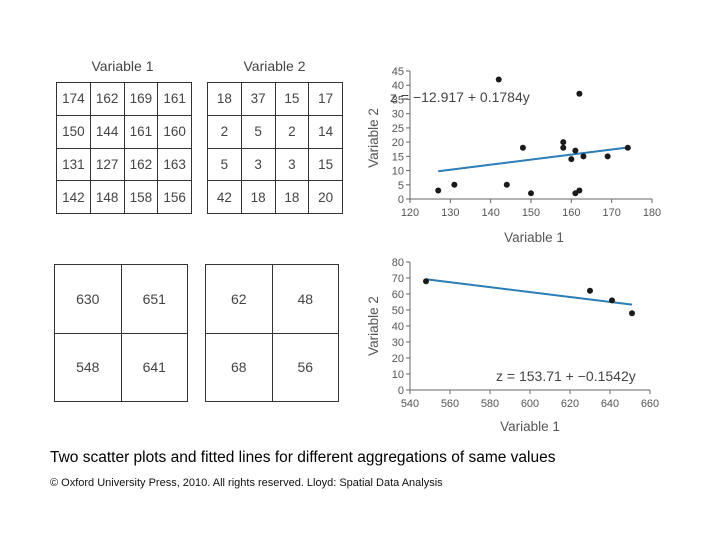 The image size is (720, 540). What do you see at coordinates (410, 404) in the screenshot?
I see `x-tick-label: 540` at bounding box center [410, 404].